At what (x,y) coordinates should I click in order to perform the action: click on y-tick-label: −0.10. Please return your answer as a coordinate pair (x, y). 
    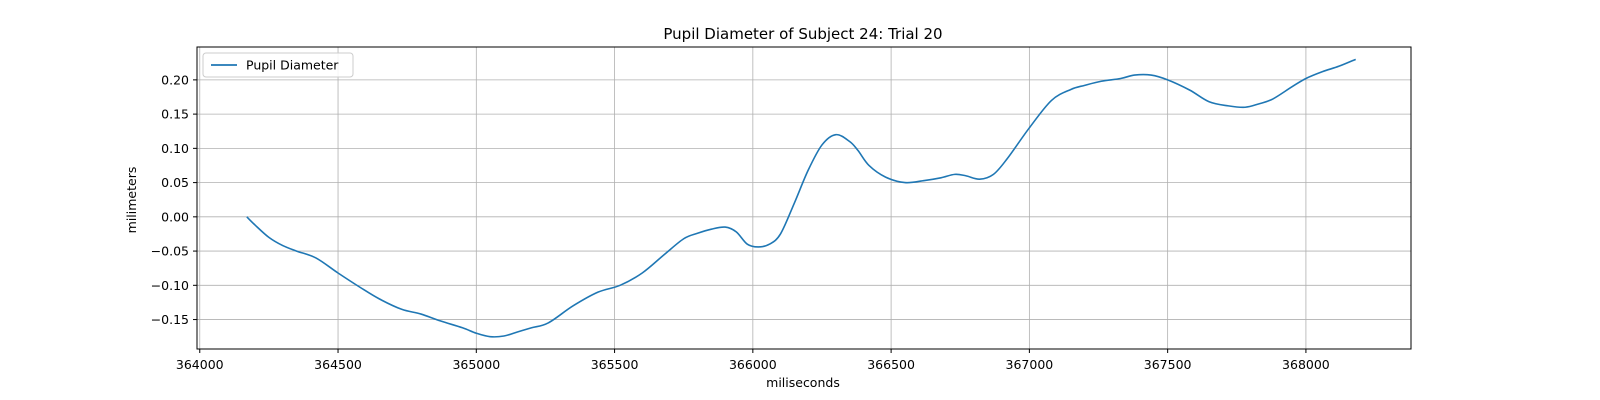
    Looking at the image, I should click on (170, 285).